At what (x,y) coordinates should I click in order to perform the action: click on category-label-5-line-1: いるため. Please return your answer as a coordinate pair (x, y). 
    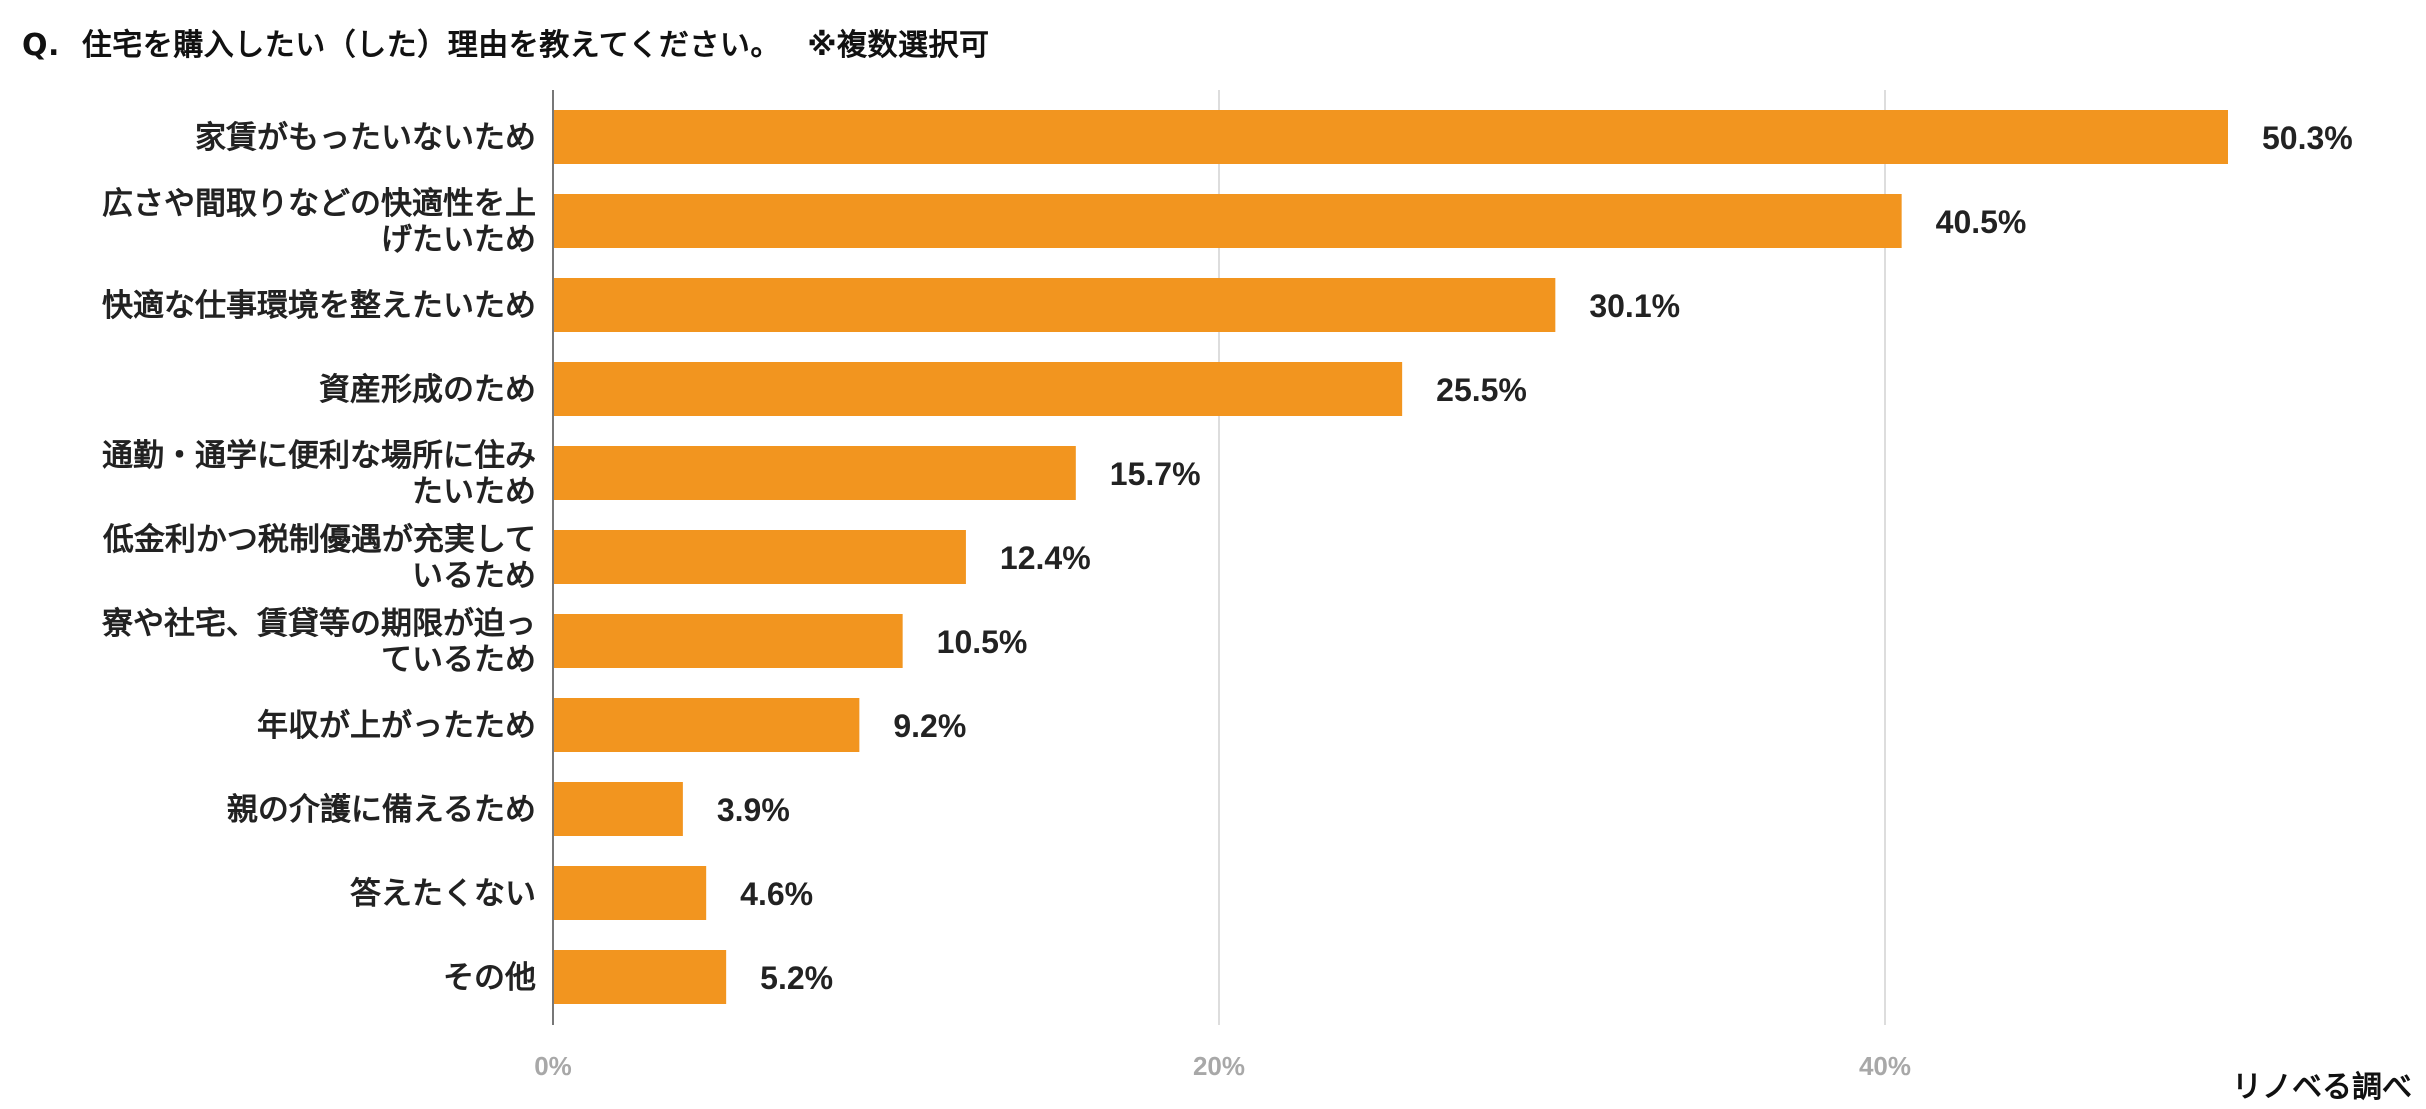
    Looking at the image, I should click on (474, 576).